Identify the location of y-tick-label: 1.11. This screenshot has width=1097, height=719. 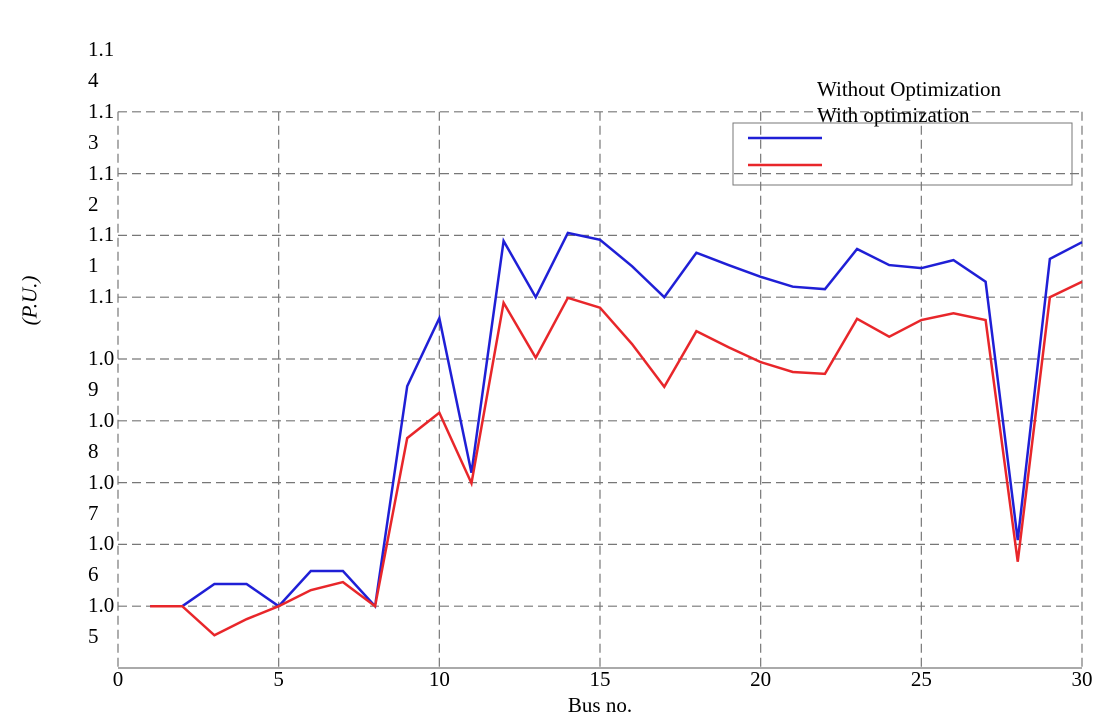
(101, 250).